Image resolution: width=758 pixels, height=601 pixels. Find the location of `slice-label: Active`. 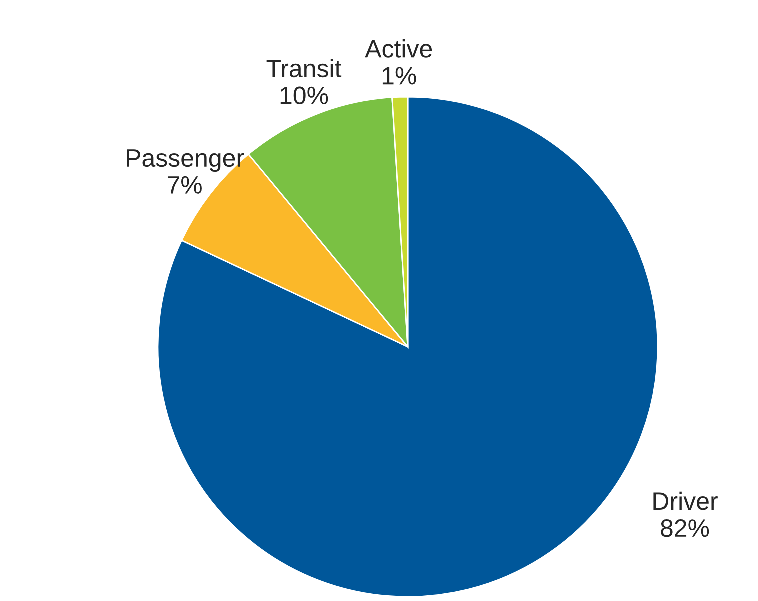

slice-label: Active is located at coordinates (398, 49).